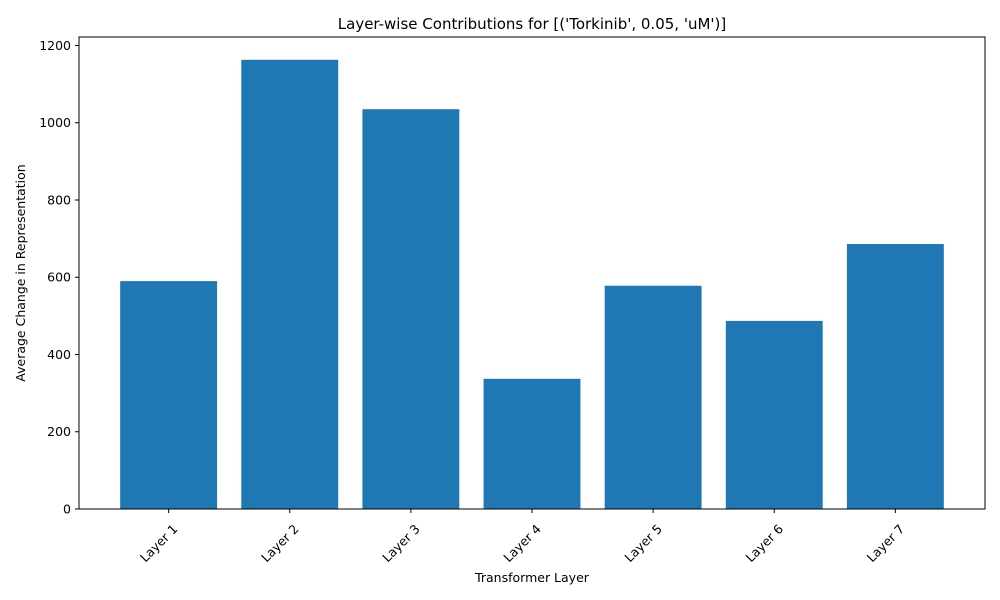 The width and height of the screenshot is (1000, 600). I want to click on y-tick-label: 200, so click(59, 431).